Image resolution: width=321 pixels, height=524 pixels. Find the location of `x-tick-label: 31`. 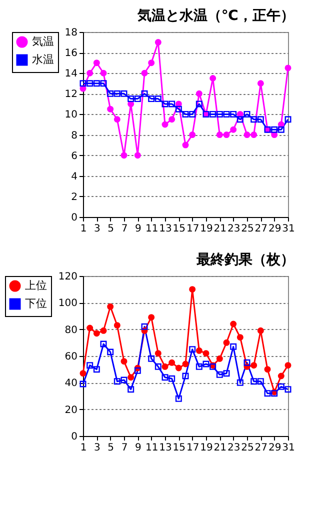

x-tick-label: 31 is located at coordinates (288, 448).